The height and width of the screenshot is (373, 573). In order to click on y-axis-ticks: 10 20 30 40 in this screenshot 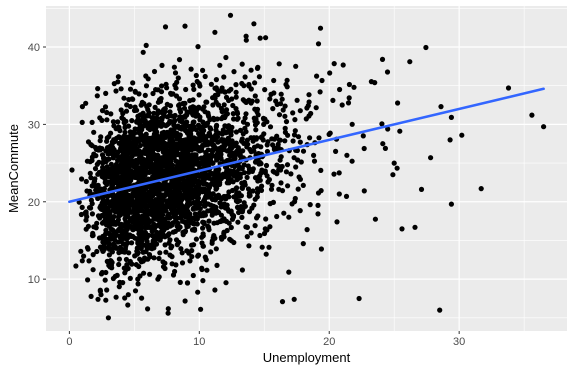, I will do `click(37, 164)`.